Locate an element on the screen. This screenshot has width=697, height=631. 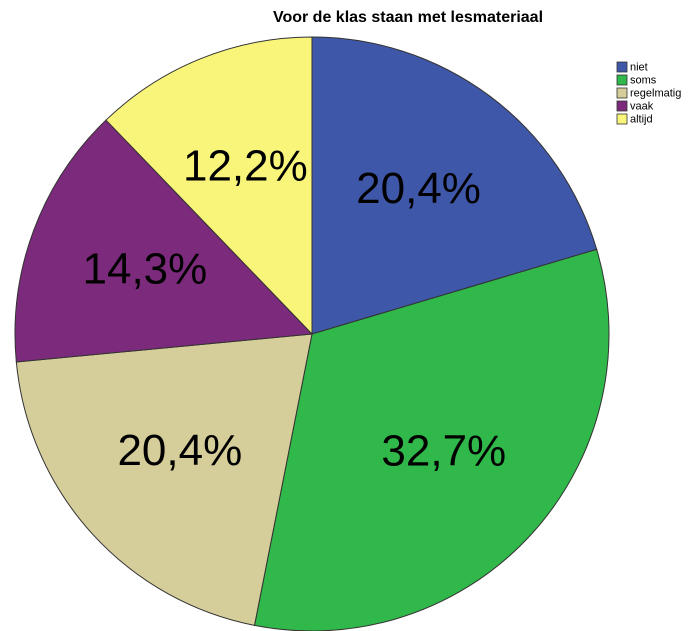
data-label: 14,3% is located at coordinates (145, 269).